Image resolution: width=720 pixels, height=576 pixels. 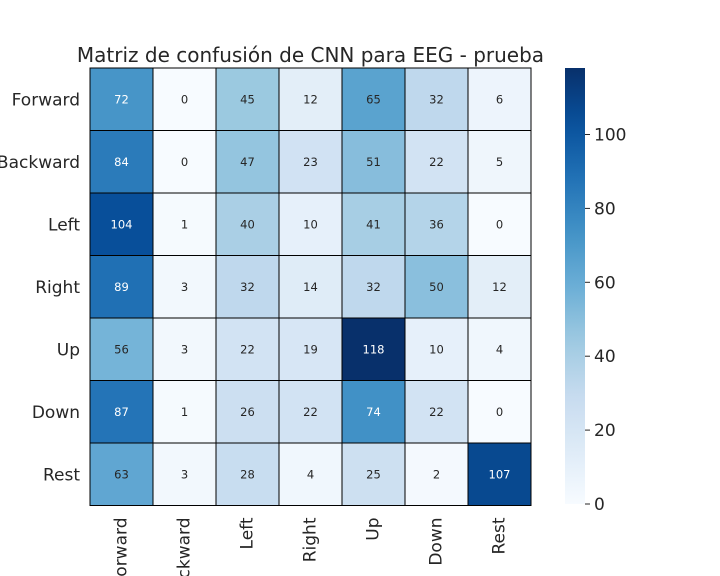 I want to click on cell-value-label: 84, so click(x=121, y=162).